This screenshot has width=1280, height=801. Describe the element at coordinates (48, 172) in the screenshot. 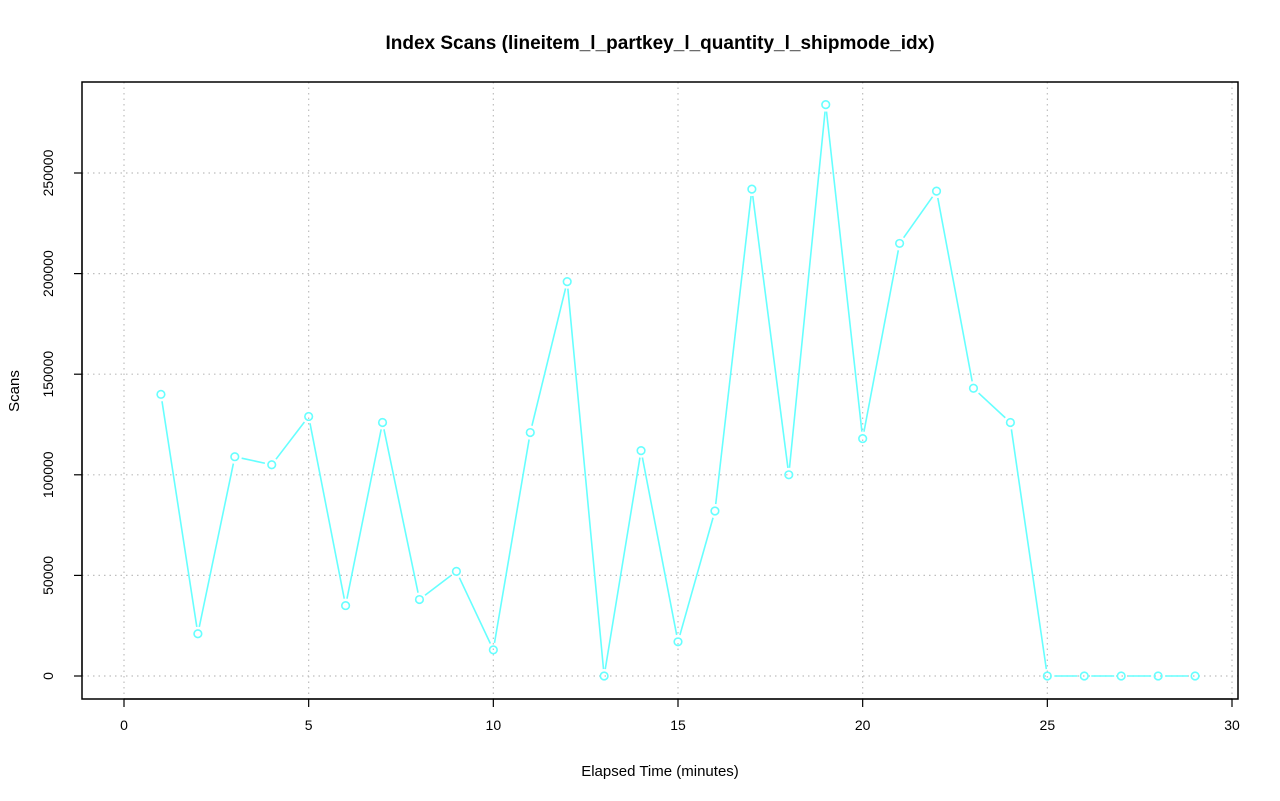

I see `y-tick-label: 250000` at that location.